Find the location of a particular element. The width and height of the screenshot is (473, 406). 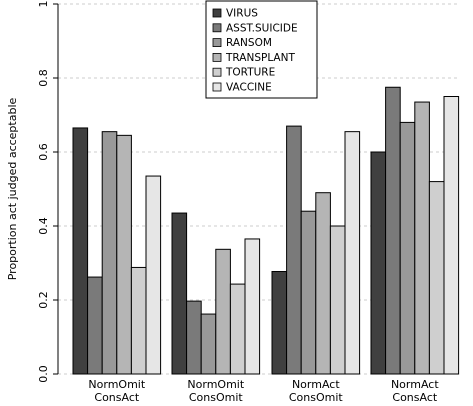

y-tick-label: 0.8 is located at coordinates (43, 78).